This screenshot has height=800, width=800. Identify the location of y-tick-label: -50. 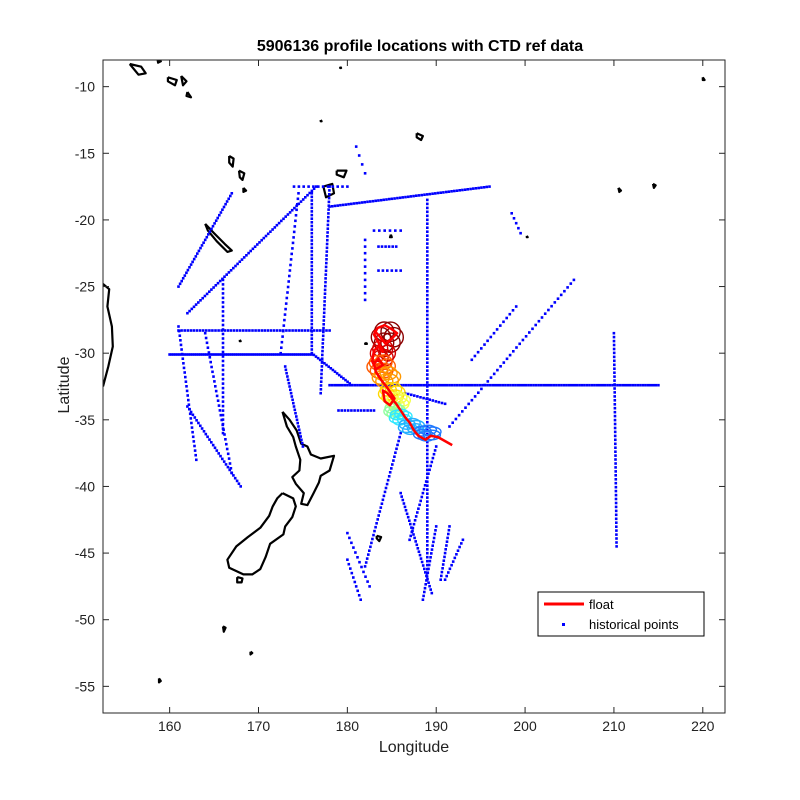
(85, 620).